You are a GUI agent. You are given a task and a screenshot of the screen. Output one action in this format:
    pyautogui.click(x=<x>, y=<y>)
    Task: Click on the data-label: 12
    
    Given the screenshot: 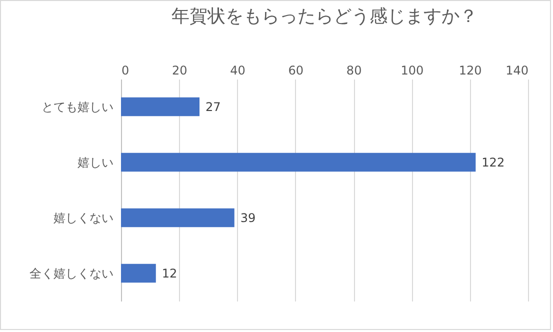 What is the action you would take?
    pyautogui.click(x=170, y=273)
    